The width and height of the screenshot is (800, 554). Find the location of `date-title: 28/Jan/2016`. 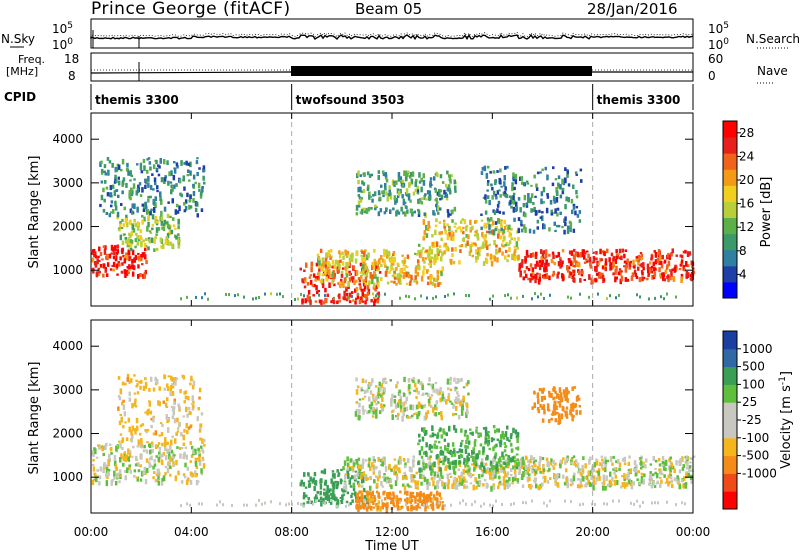

date-title: 28/Jan/2016 is located at coordinates (632, 9).